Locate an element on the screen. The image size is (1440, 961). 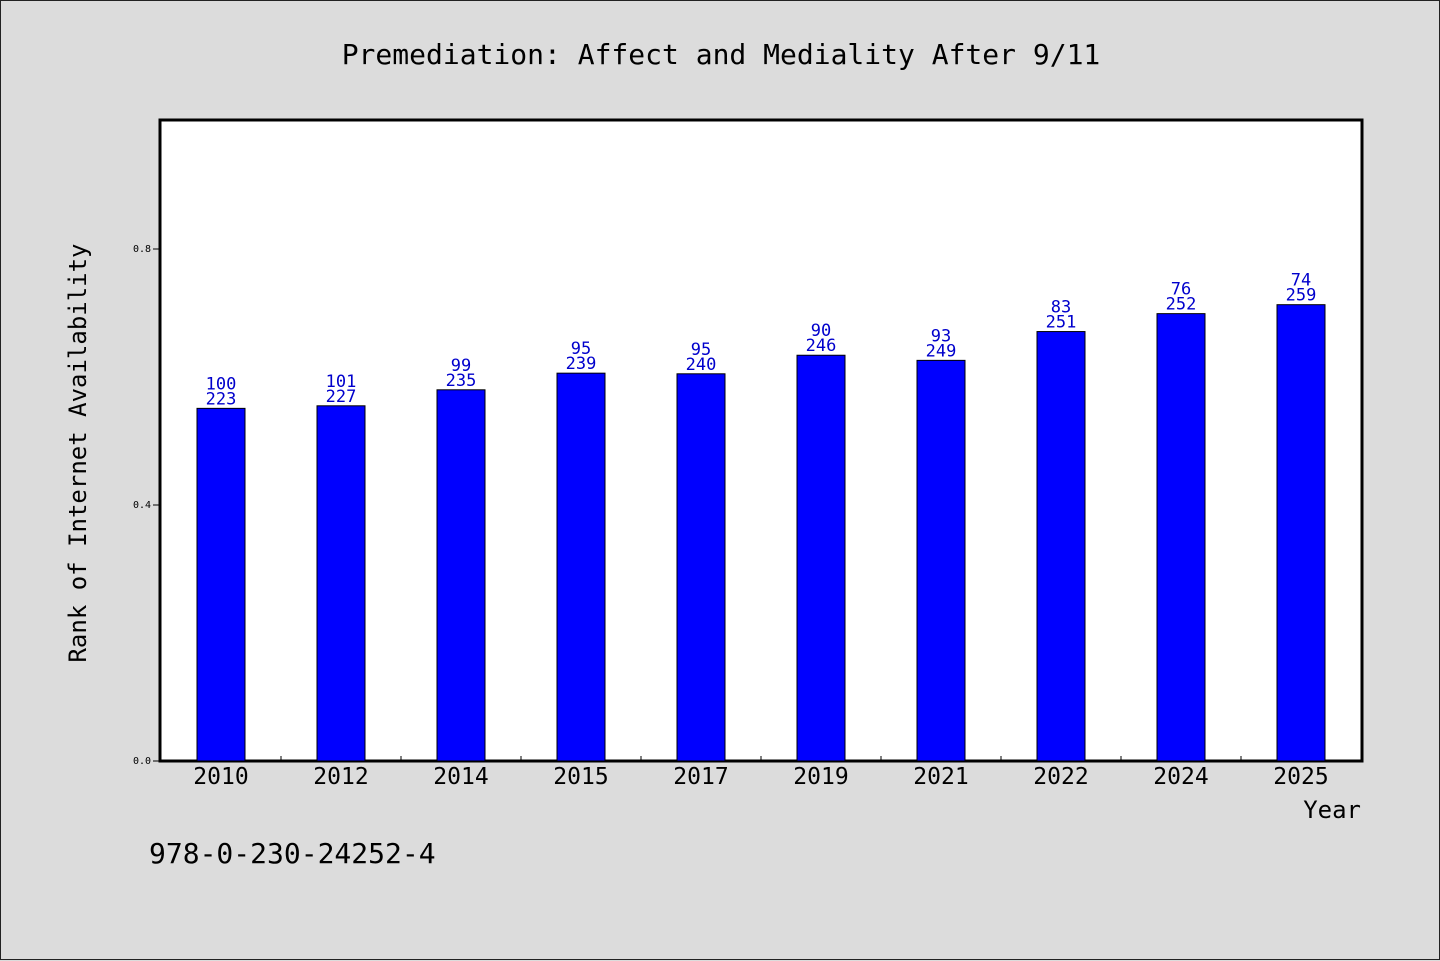
x-tick-label-2022: 2022 is located at coordinates (1060, 777).